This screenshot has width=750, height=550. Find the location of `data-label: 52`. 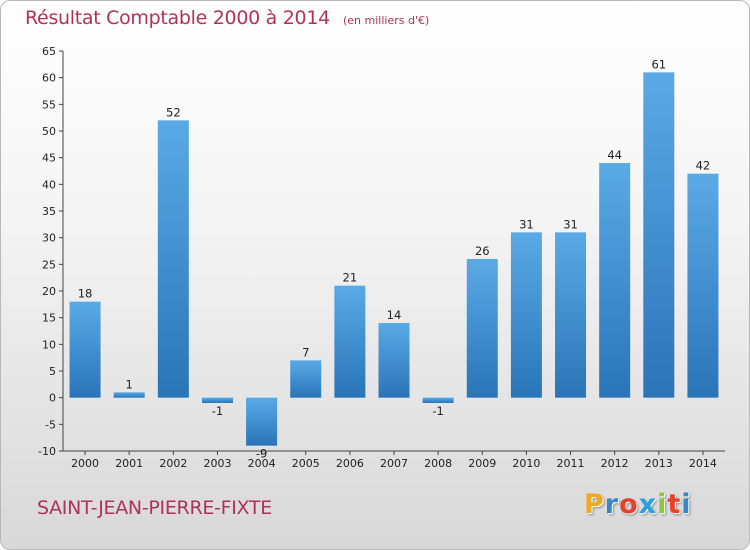

data-label: 52 is located at coordinates (173, 112).